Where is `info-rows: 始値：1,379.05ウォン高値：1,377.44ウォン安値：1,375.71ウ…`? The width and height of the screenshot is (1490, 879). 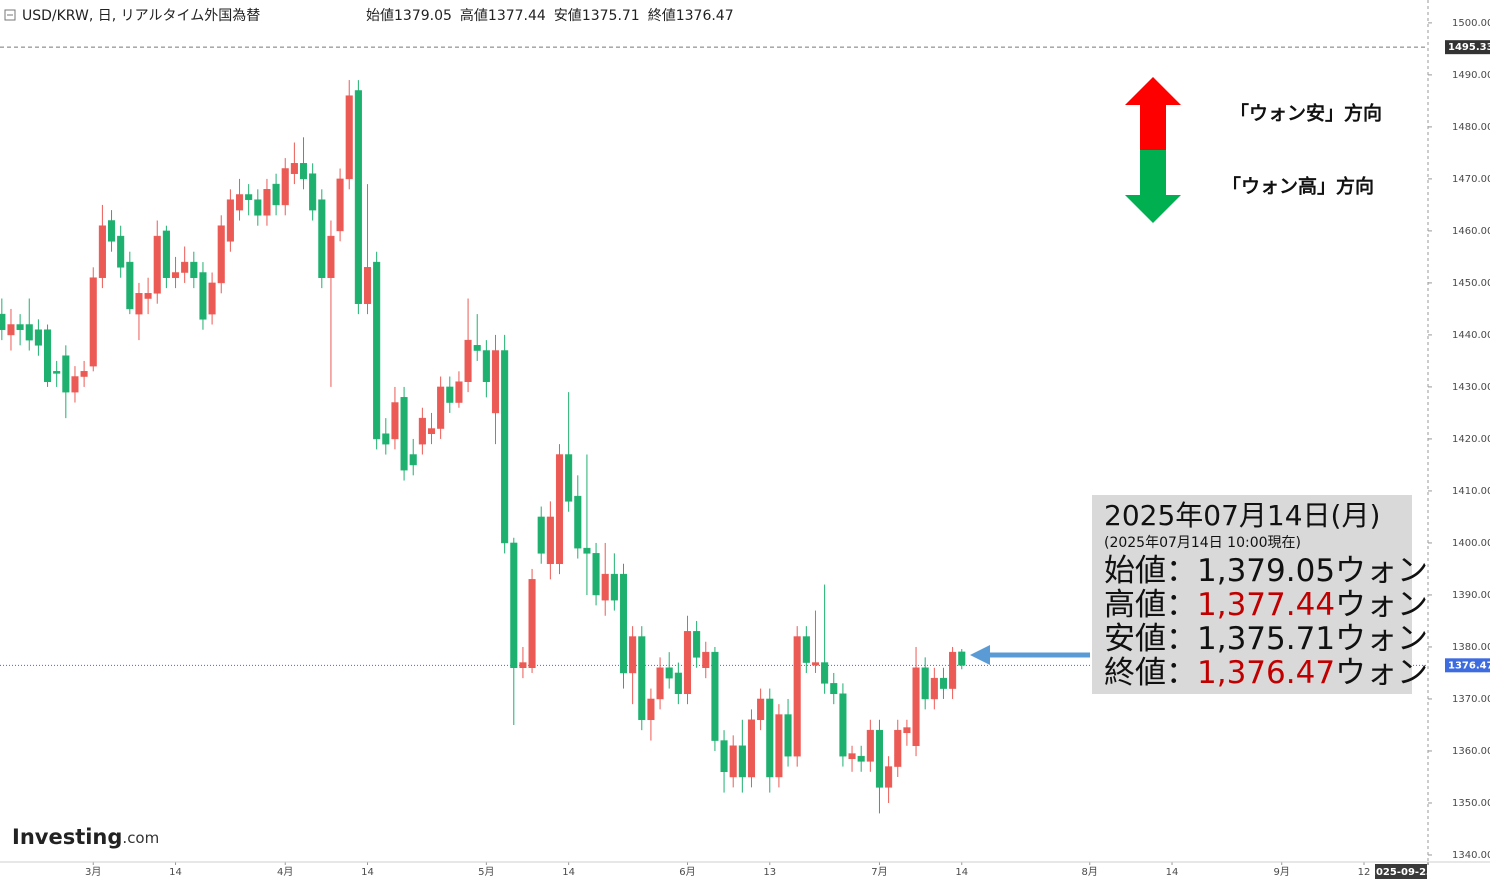
info-rows: 始値：1,379.05ウォン高値：1,377.44ウォン安値：1,375.71ウ… is located at coordinates (1266, 622).